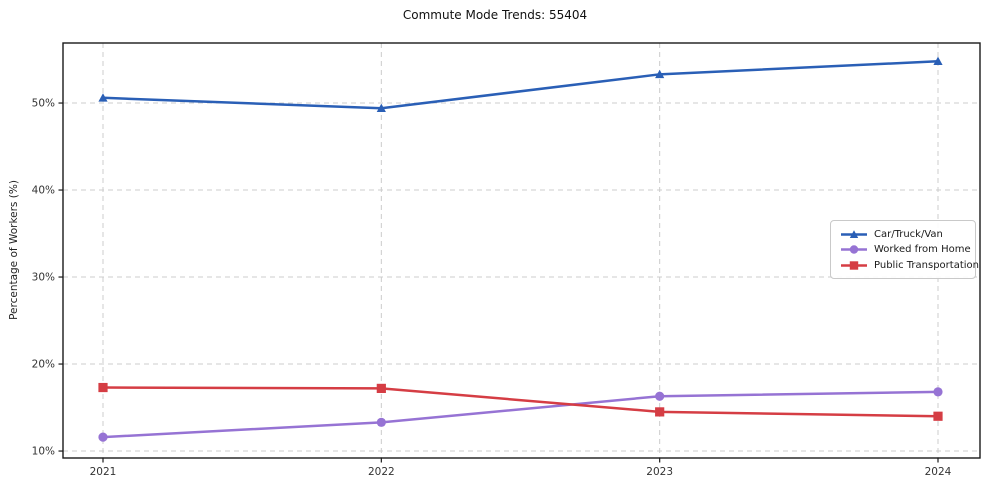 The height and width of the screenshot is (490, 990). Describe the element at coordinates (922, 249) in the screenshot. I see `legend-item-label: Worked from Home` at that location.